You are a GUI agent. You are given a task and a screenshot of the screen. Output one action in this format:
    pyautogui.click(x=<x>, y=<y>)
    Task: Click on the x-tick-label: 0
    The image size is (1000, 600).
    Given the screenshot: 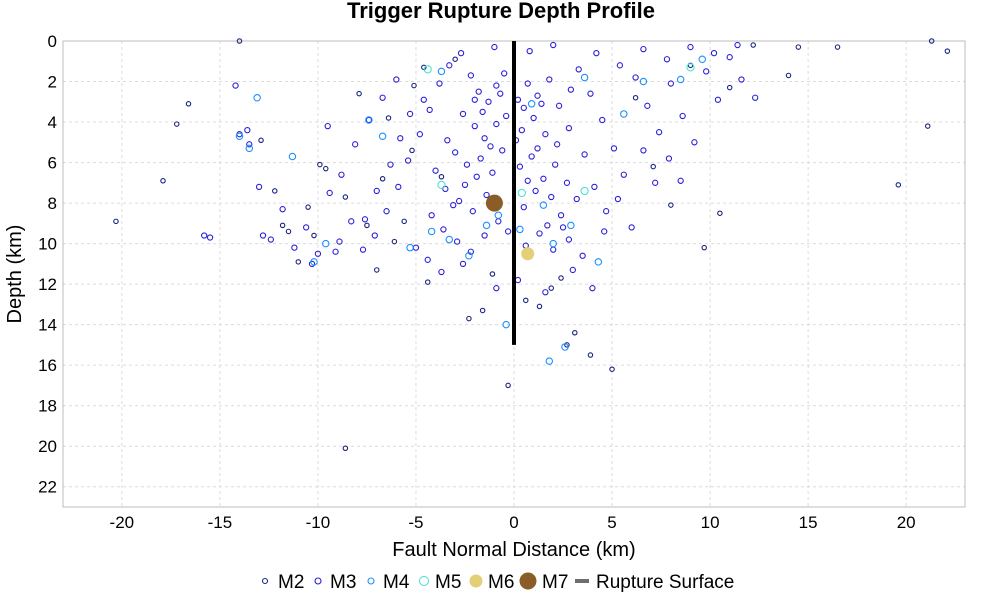 What is the action you would take?
    pyautogui.click(x=513, y=522)
    